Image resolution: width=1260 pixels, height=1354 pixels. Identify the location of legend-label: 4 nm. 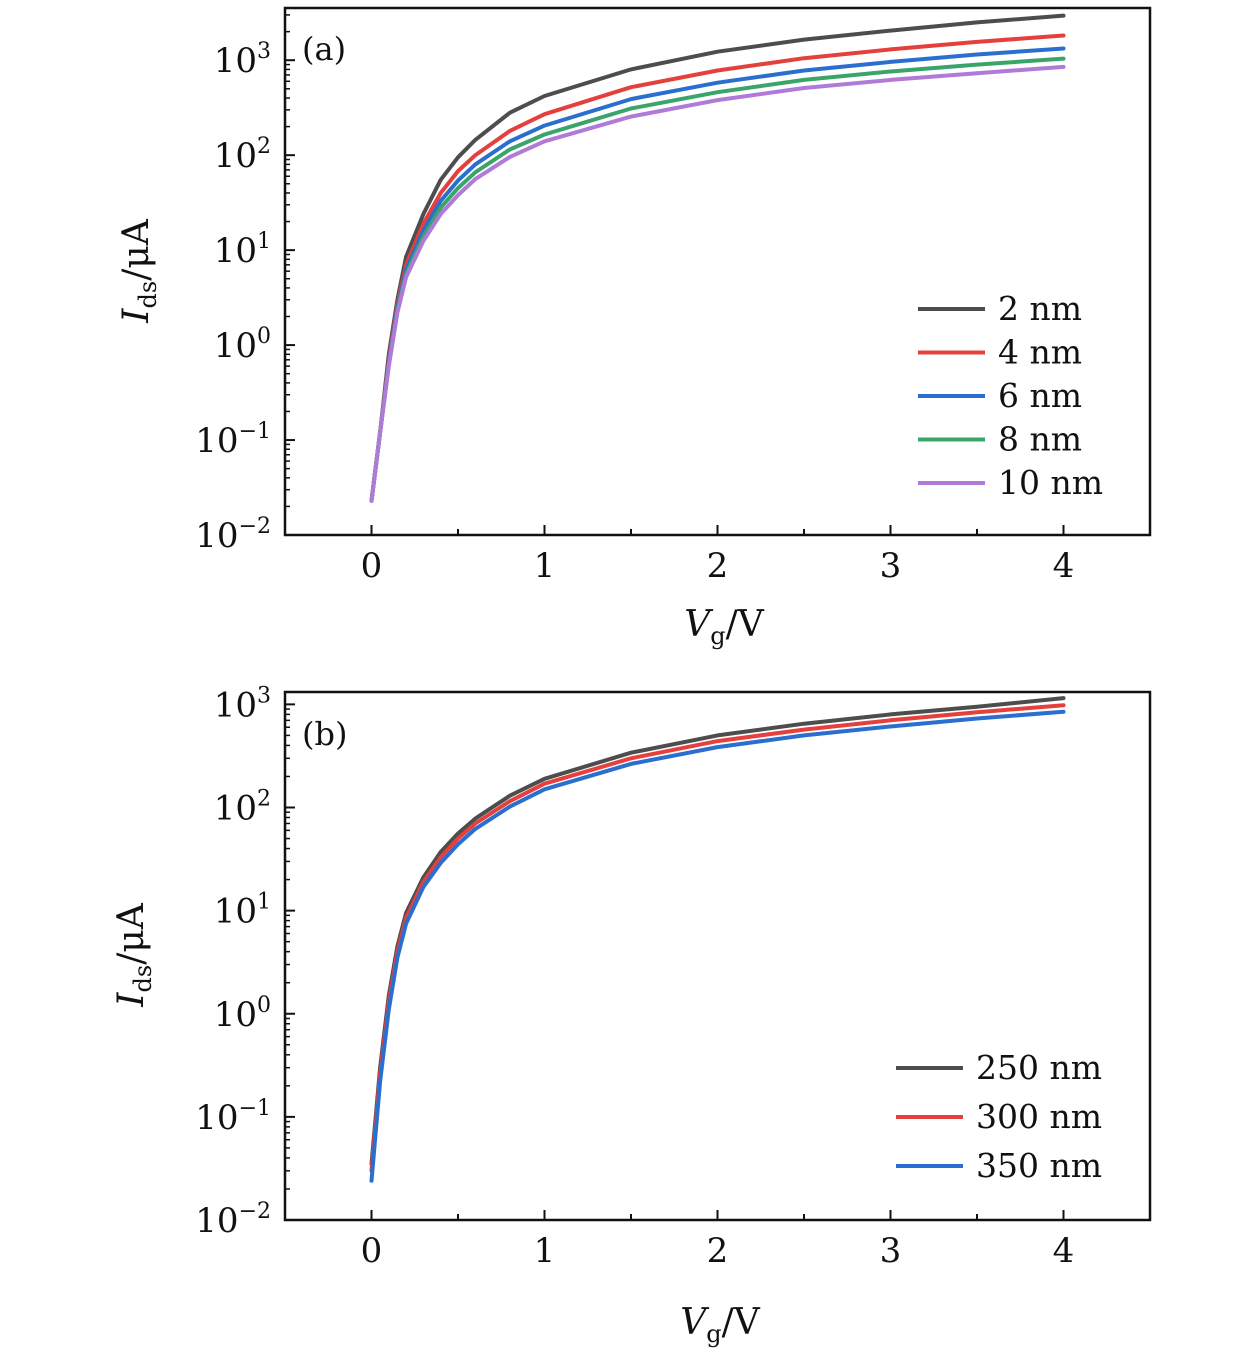
(1040, 352).